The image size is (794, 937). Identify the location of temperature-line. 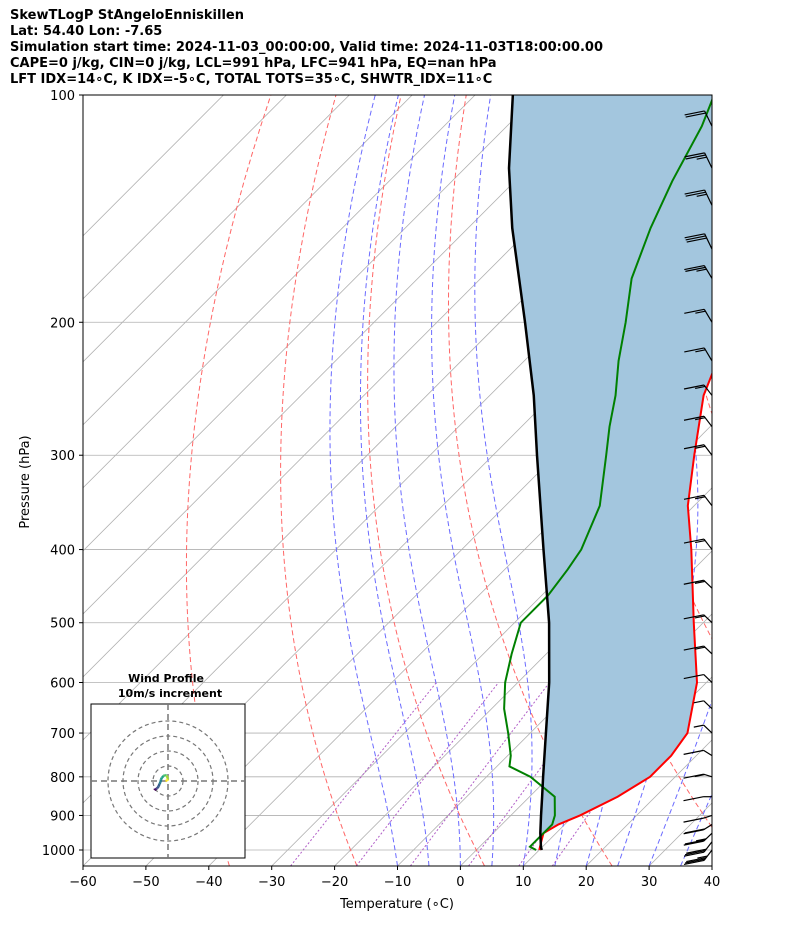
(625, 611).